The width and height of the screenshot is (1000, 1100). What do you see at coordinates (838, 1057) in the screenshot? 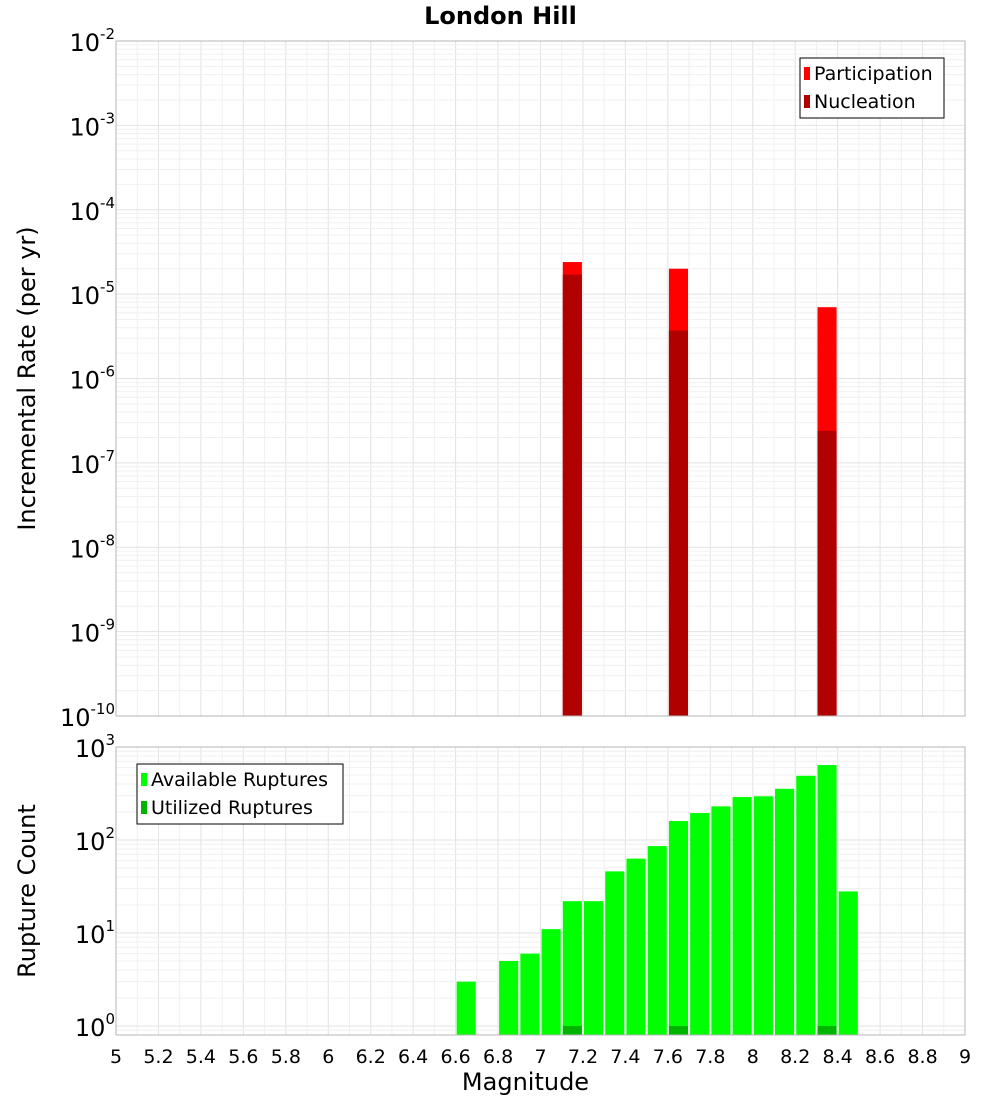
I see `x-tick-label: 8.4` at bounding box center [838, 1057].